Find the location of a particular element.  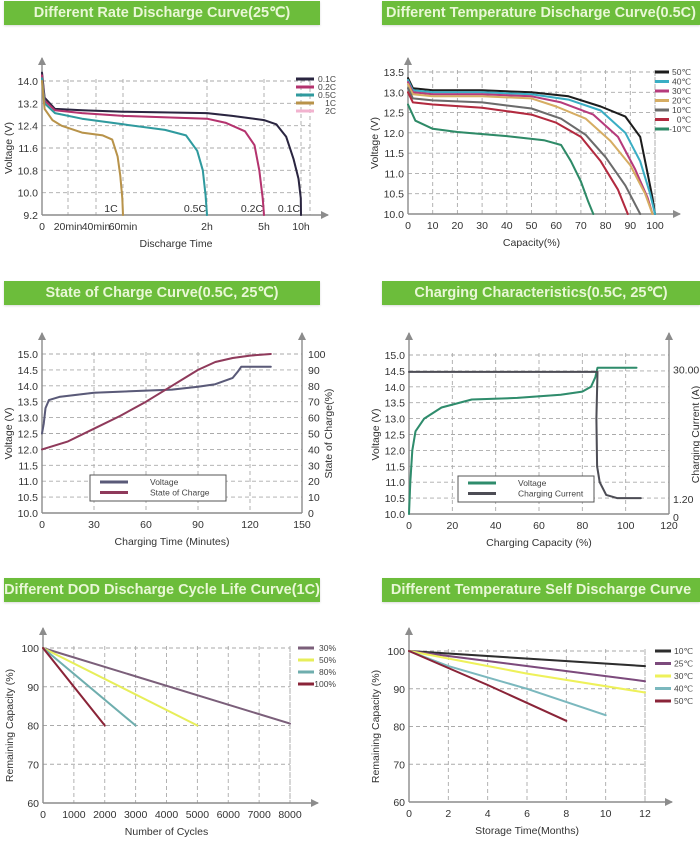

x-tick-label: 40 is located at coordinates (507, 226).